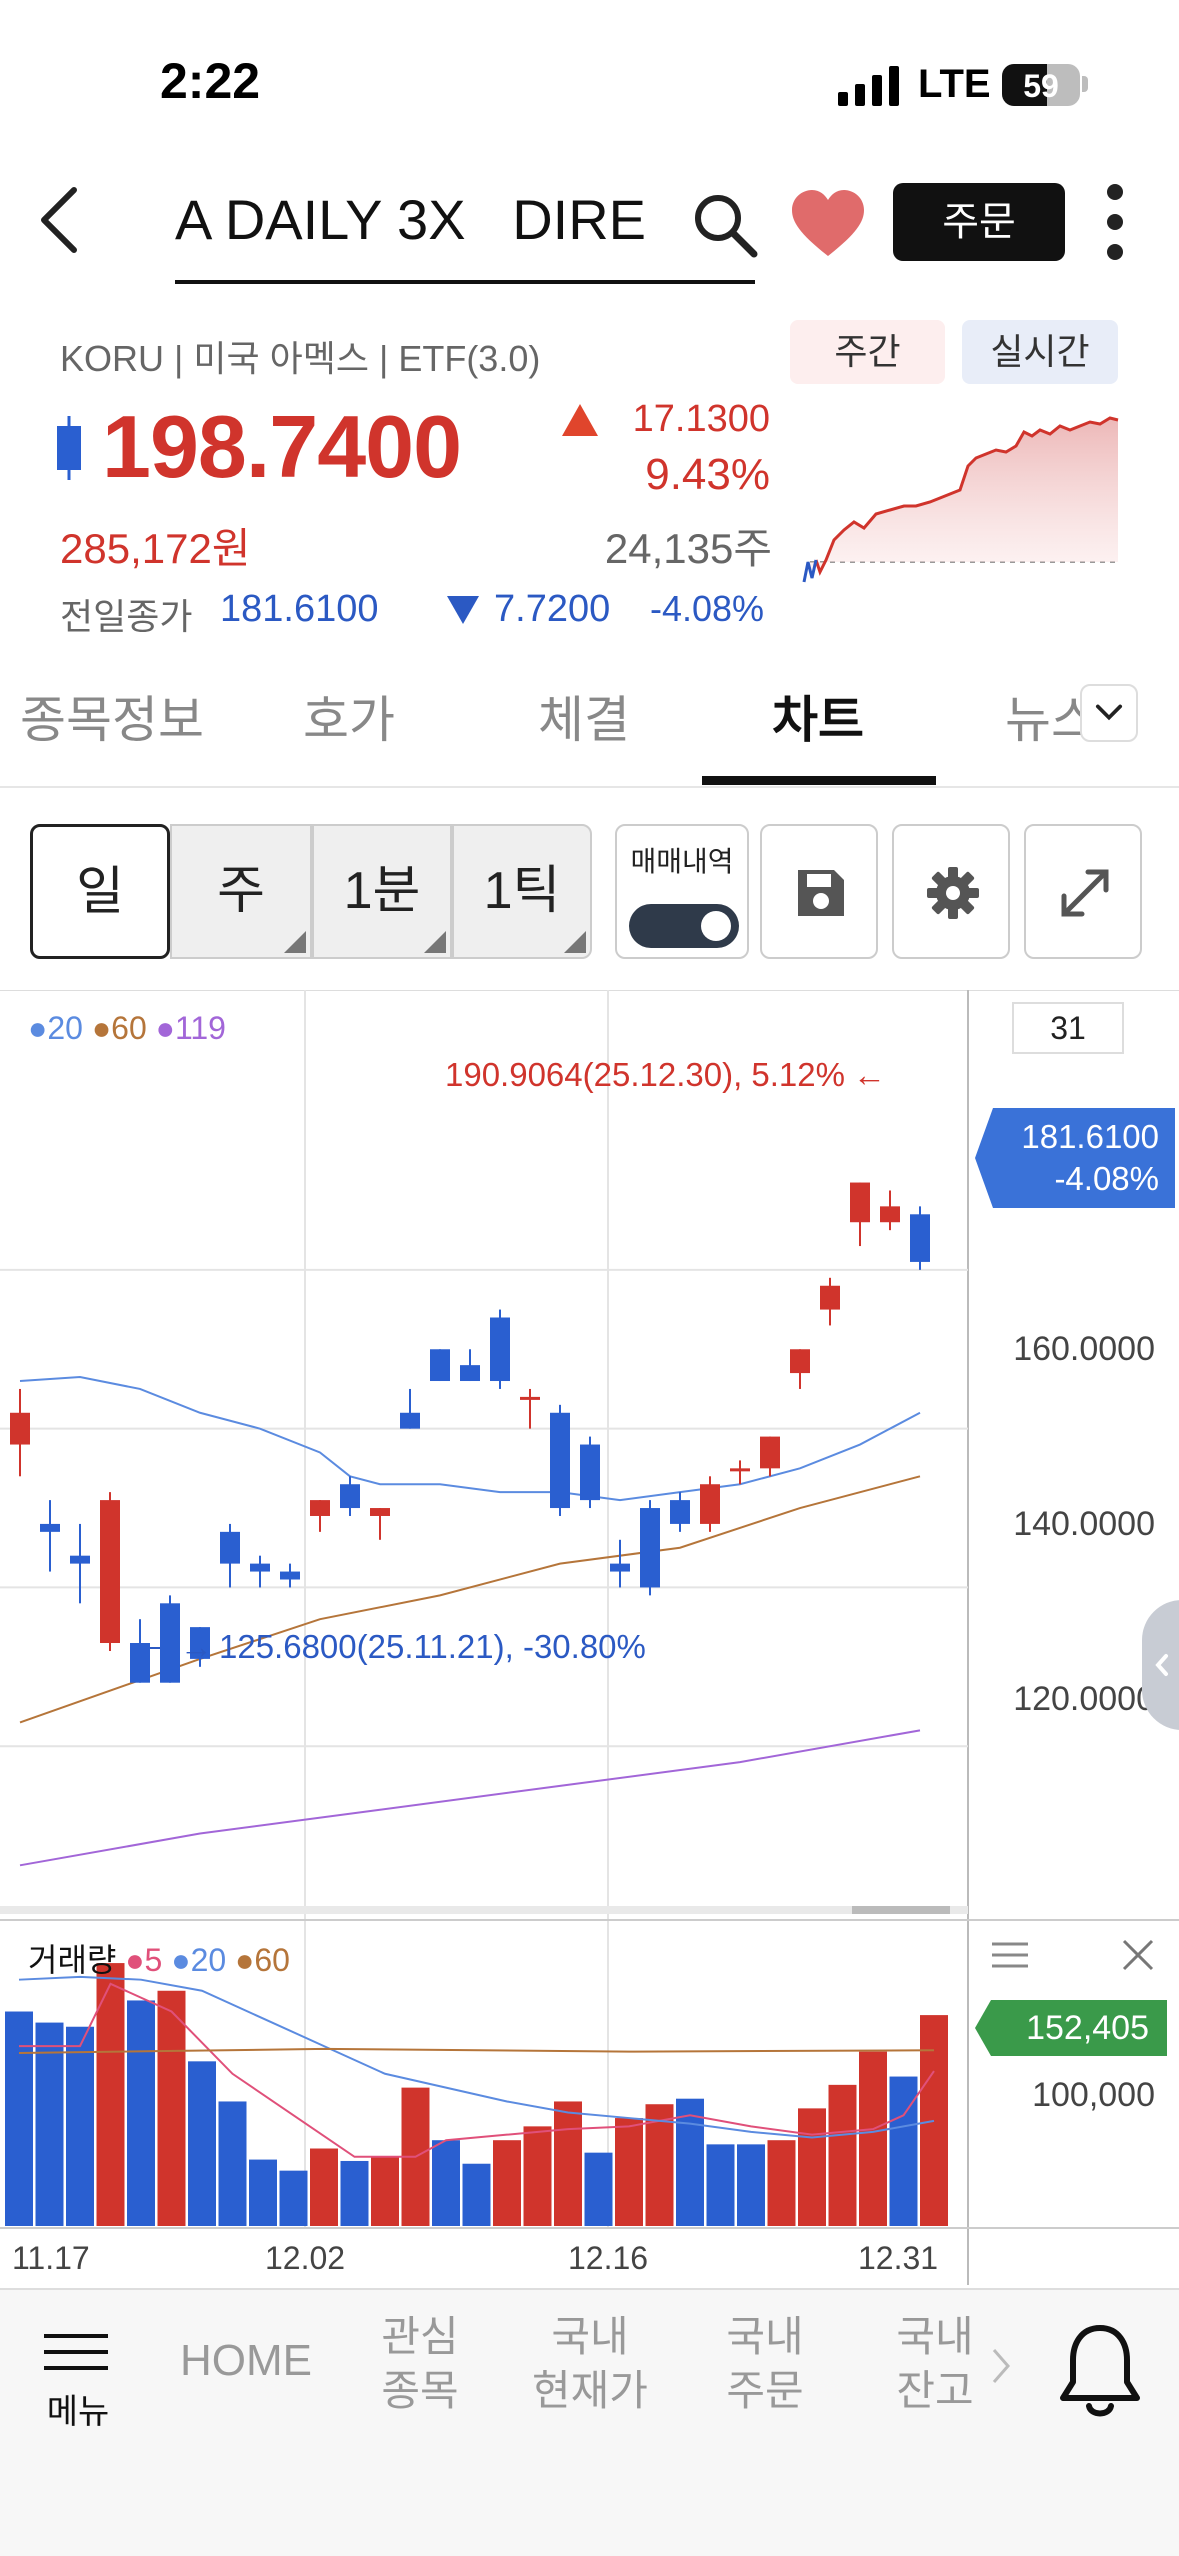 This screenshot has height=2556, width=1179. Describe the element at coordinates (954, 84) in the screenshot. I see `network-type: LTE` at that location.